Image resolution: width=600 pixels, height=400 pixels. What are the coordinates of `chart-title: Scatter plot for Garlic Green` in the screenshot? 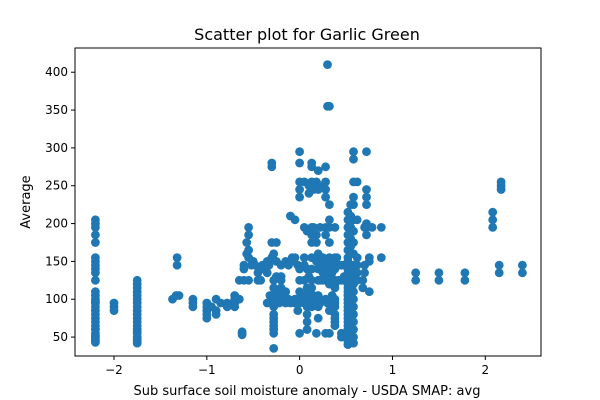 It's located at (307, 34).